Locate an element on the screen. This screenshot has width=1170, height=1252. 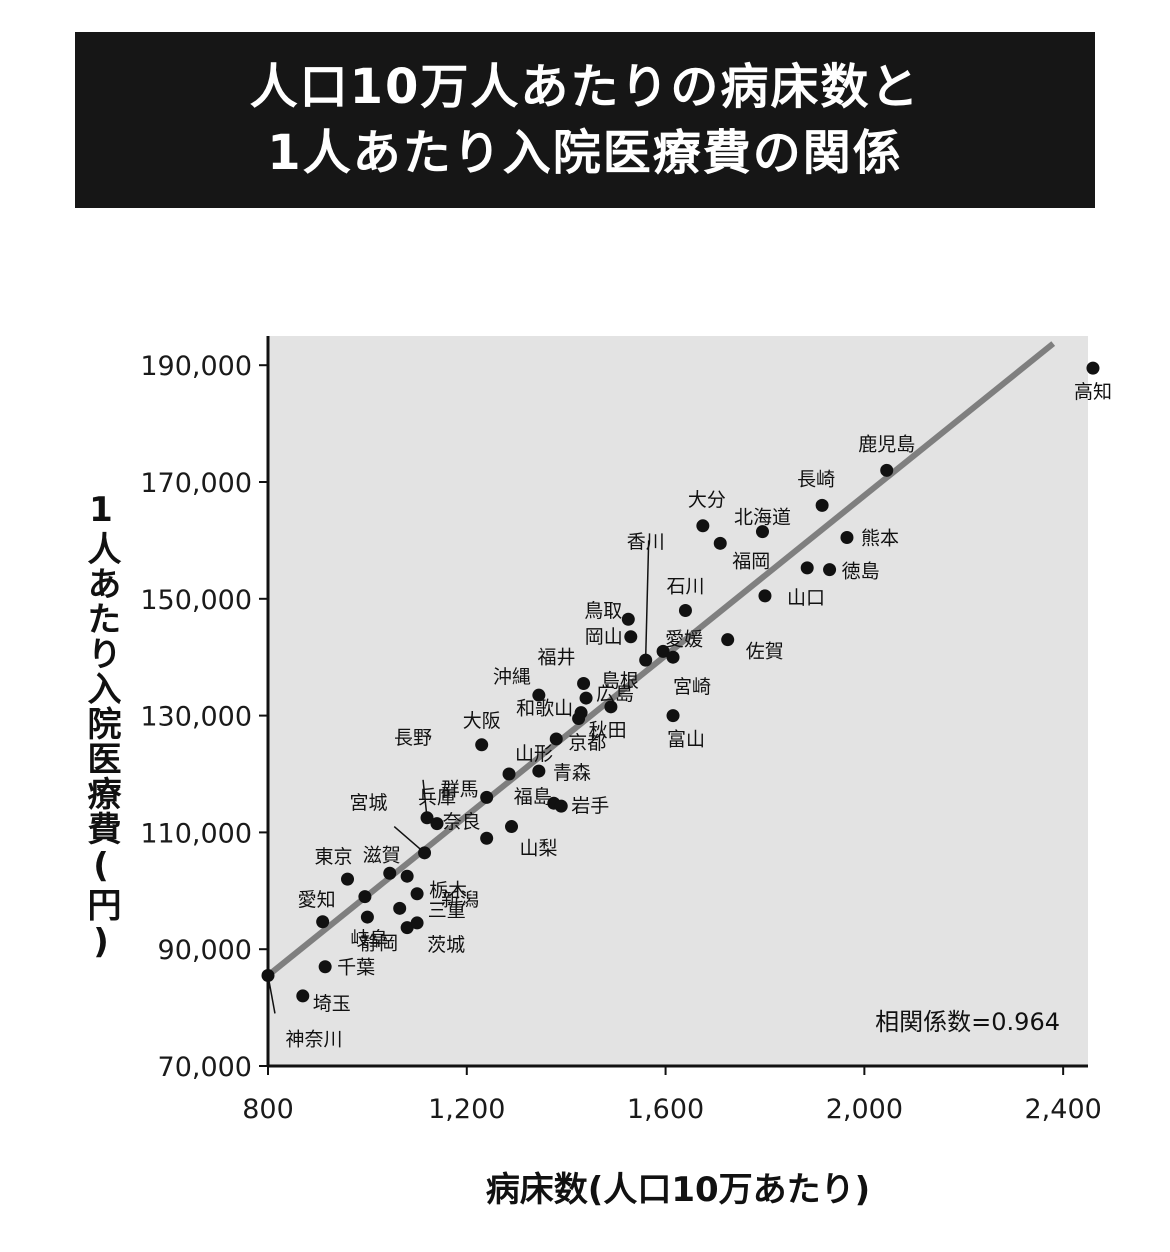
data-point-北海道 is located at coordinates (762, 532).